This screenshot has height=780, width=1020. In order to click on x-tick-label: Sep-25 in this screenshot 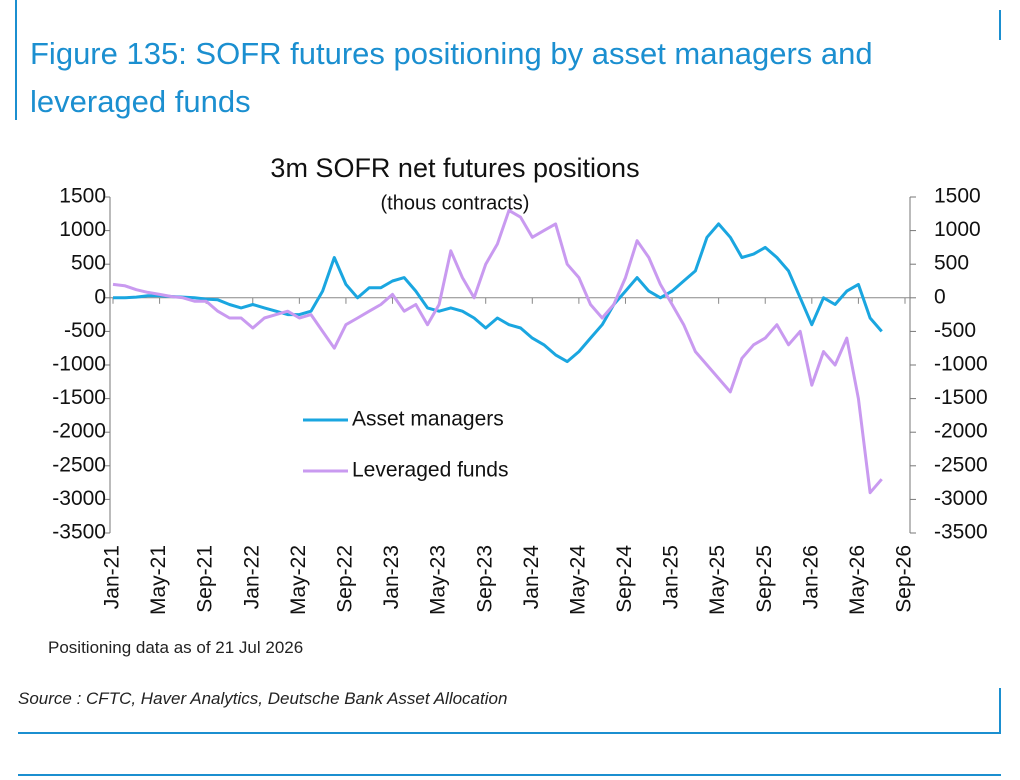, I will do `click(764, 579)`.